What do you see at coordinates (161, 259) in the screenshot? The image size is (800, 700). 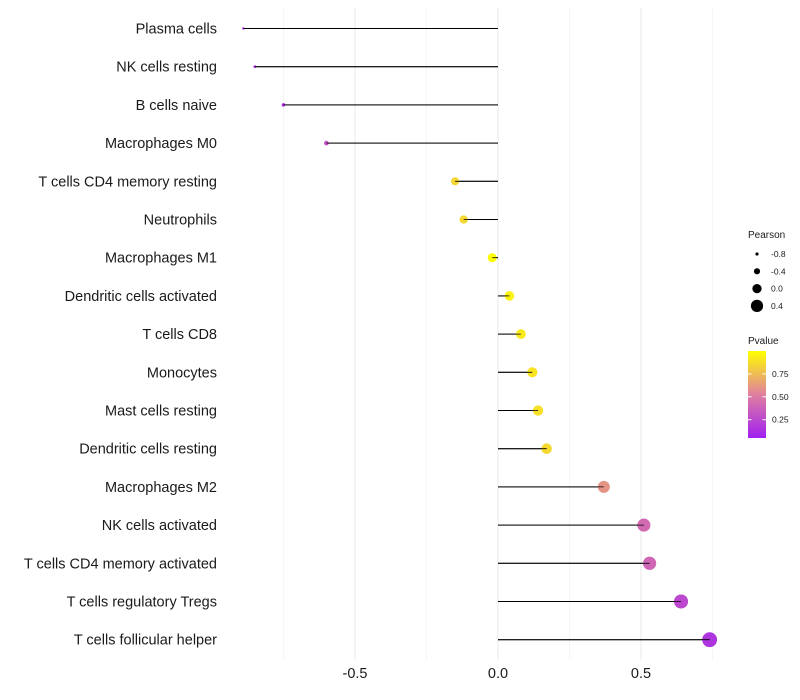 I see `category-label: Macrophages M1` at bounding box center [161, 259].